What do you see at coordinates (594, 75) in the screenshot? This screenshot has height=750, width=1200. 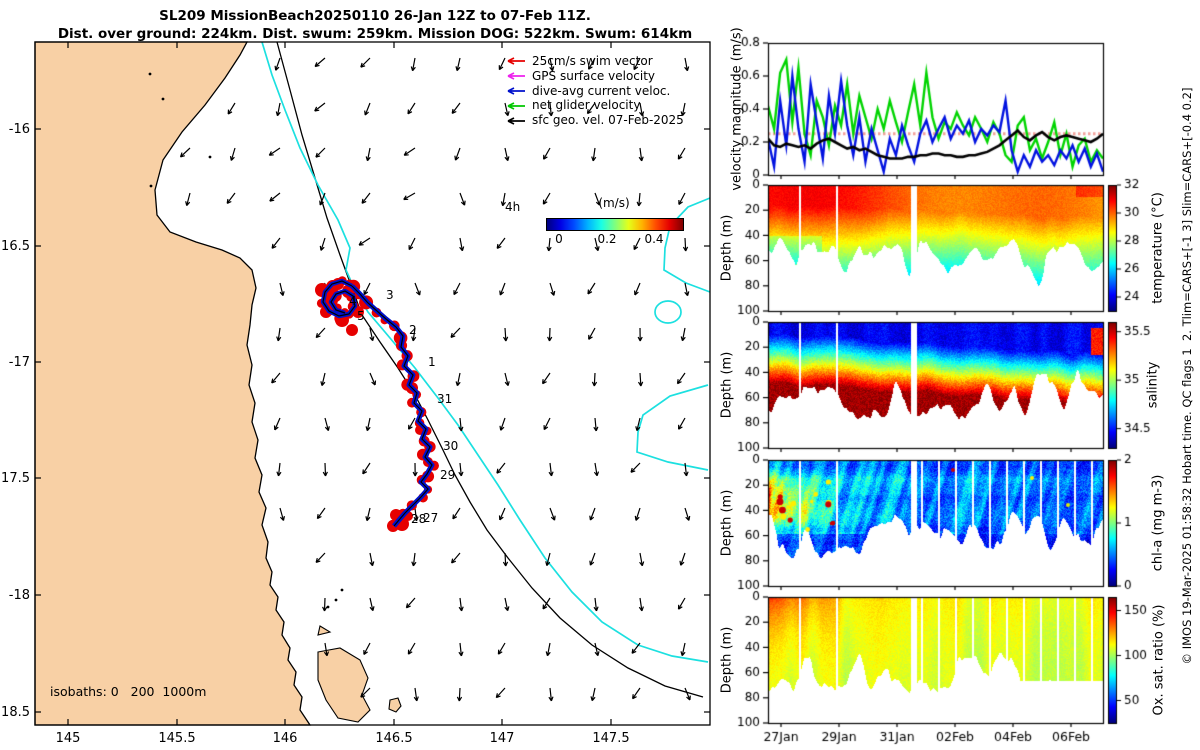 I see `legend-item-label: GPS surface velocity` at bounding box center [594, 75].